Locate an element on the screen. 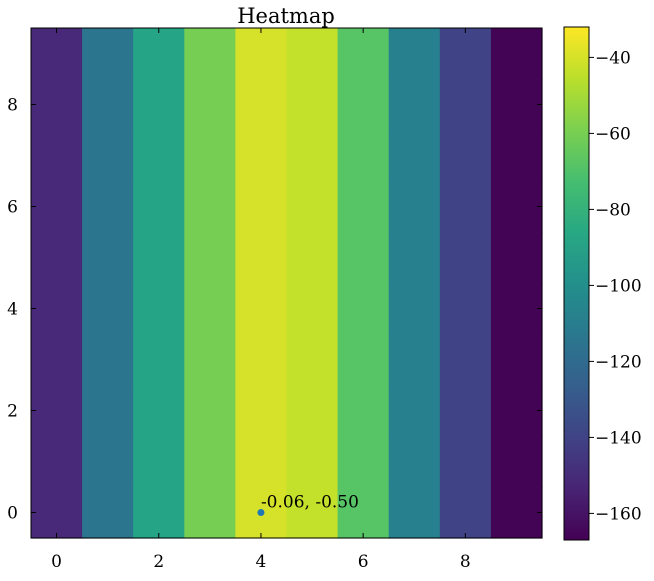 The width and height of the screenshot is (654, 581). y-tick-label: 8 is located at coordinates (12, 106).